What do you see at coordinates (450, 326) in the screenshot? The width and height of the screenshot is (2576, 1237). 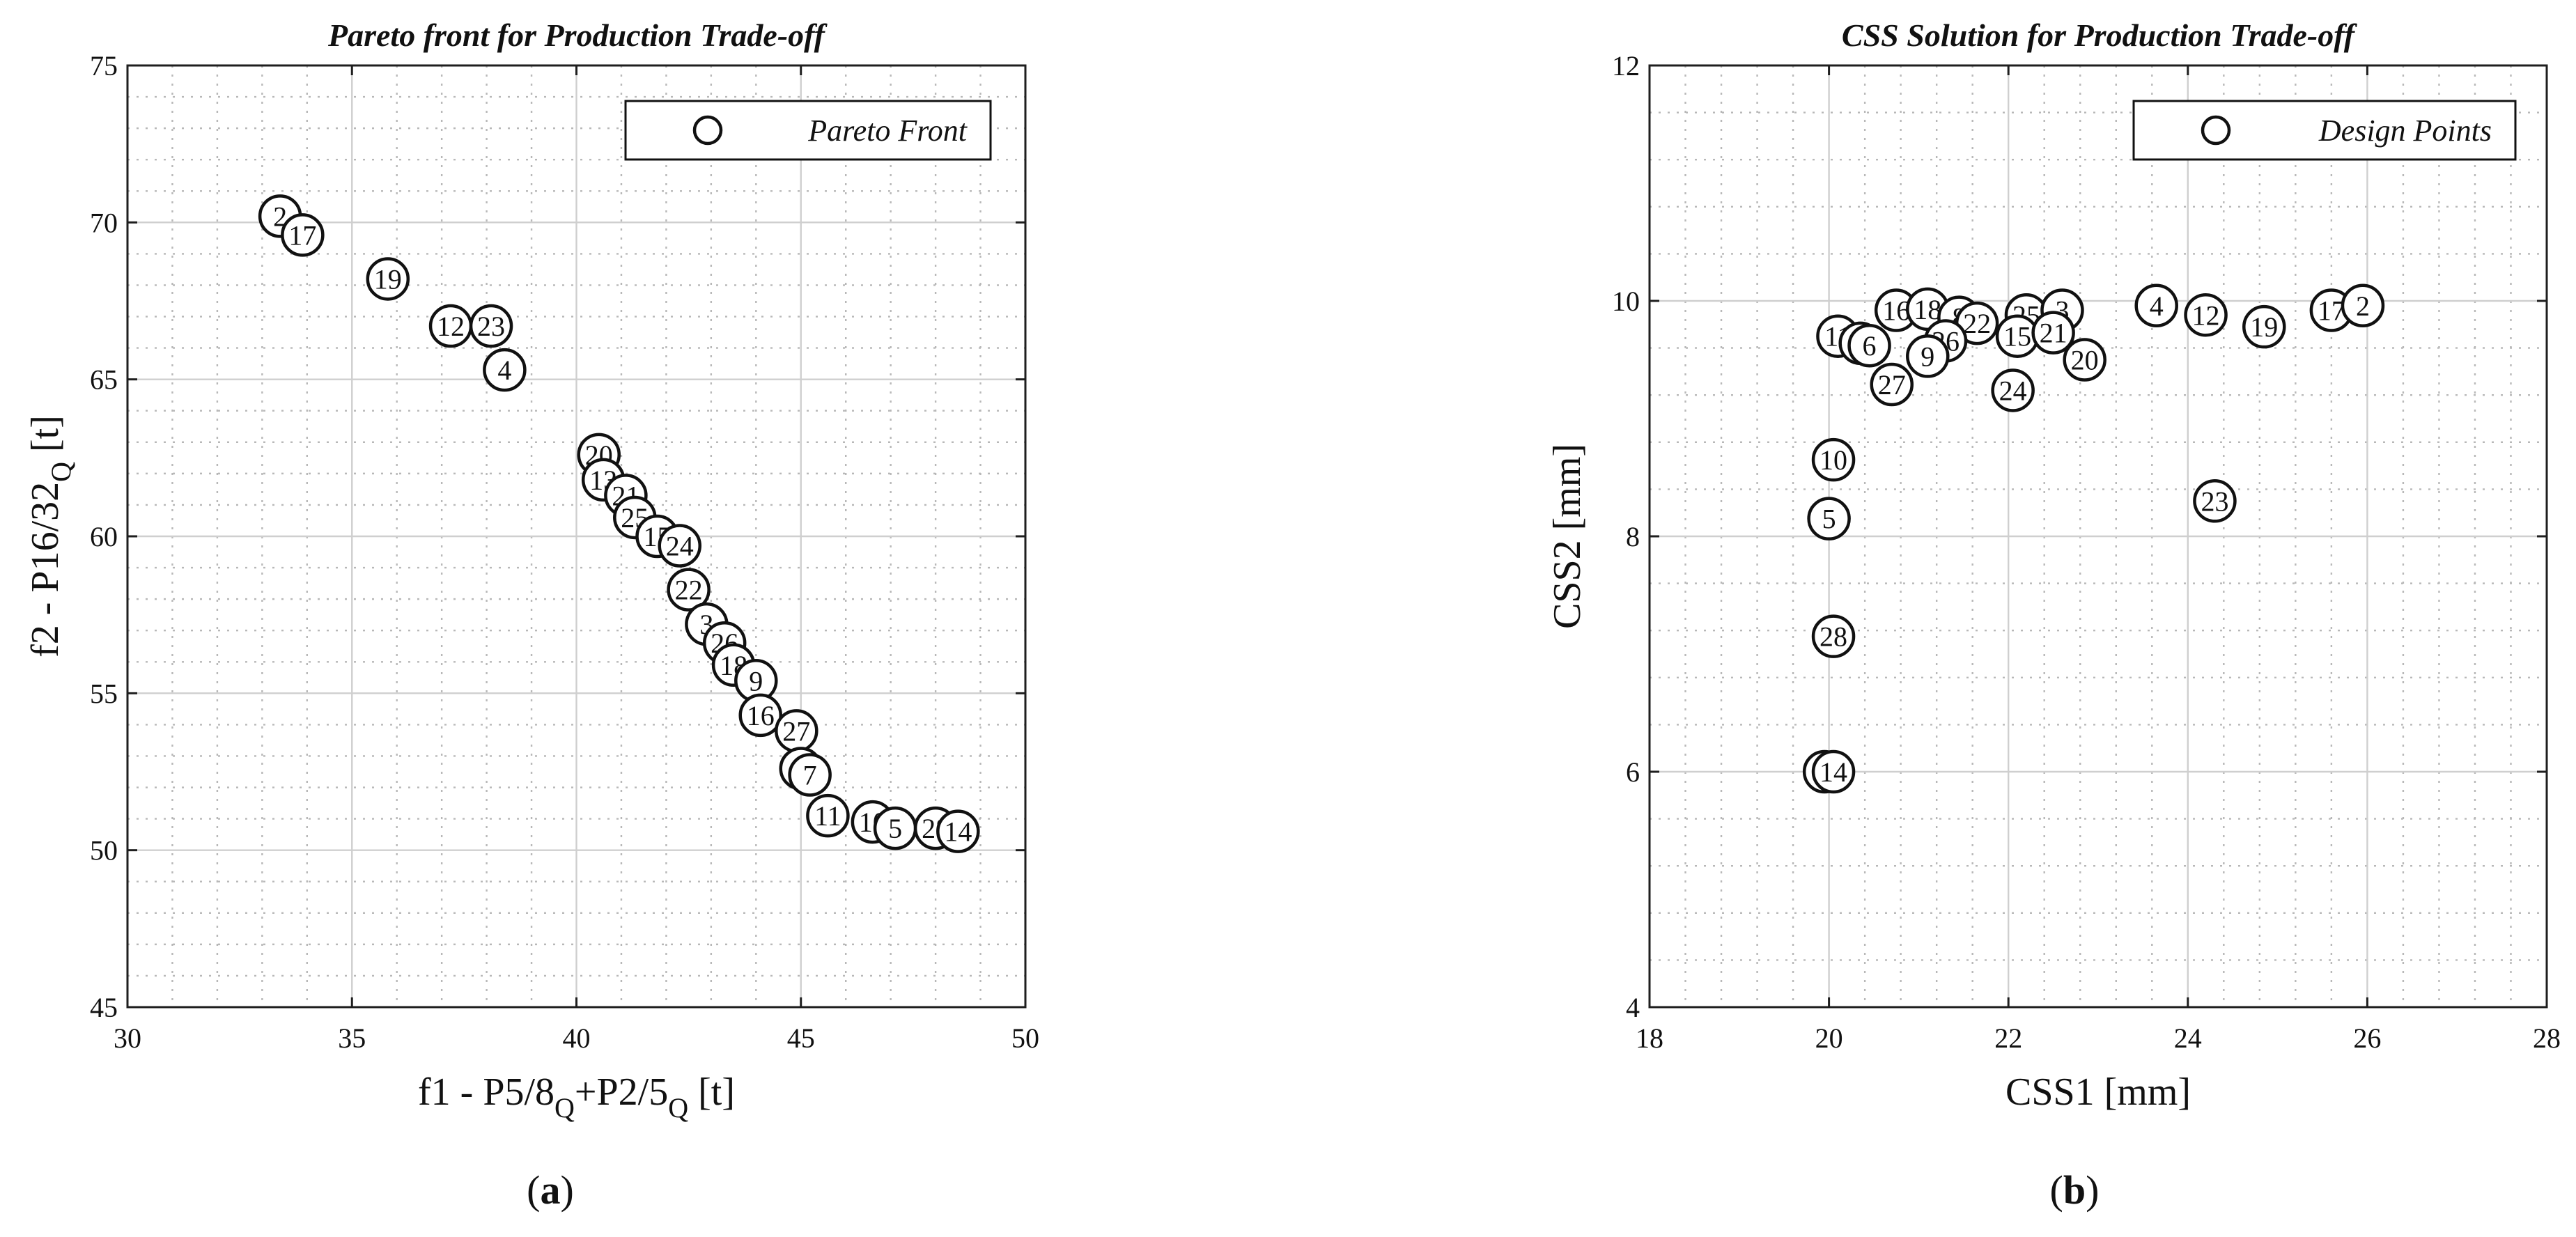 I see `pareto-point-12: 12` at bounding box center [450, 326].